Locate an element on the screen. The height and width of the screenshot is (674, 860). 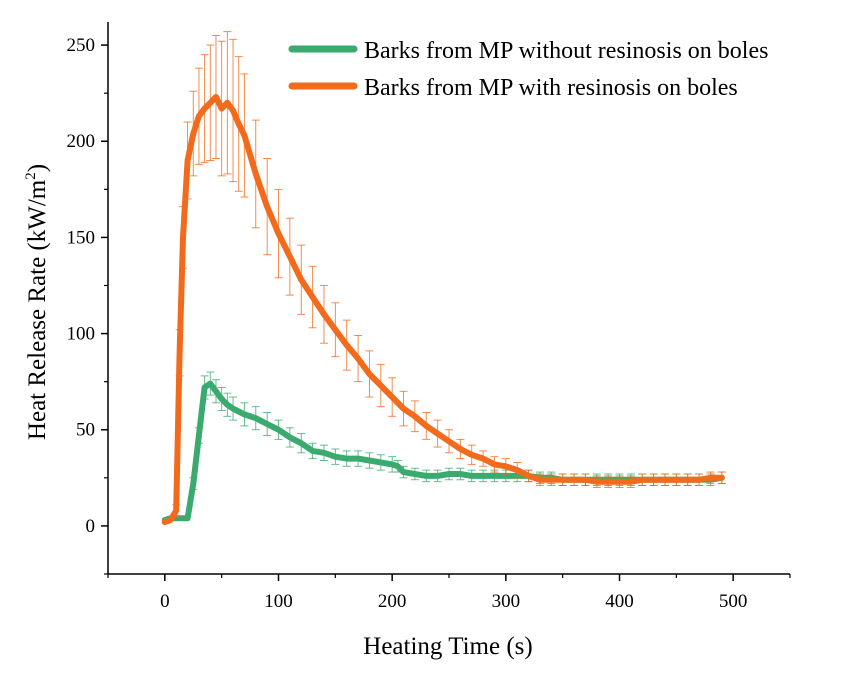
y-tick-label: 50 is located at coordinates (85, 430).